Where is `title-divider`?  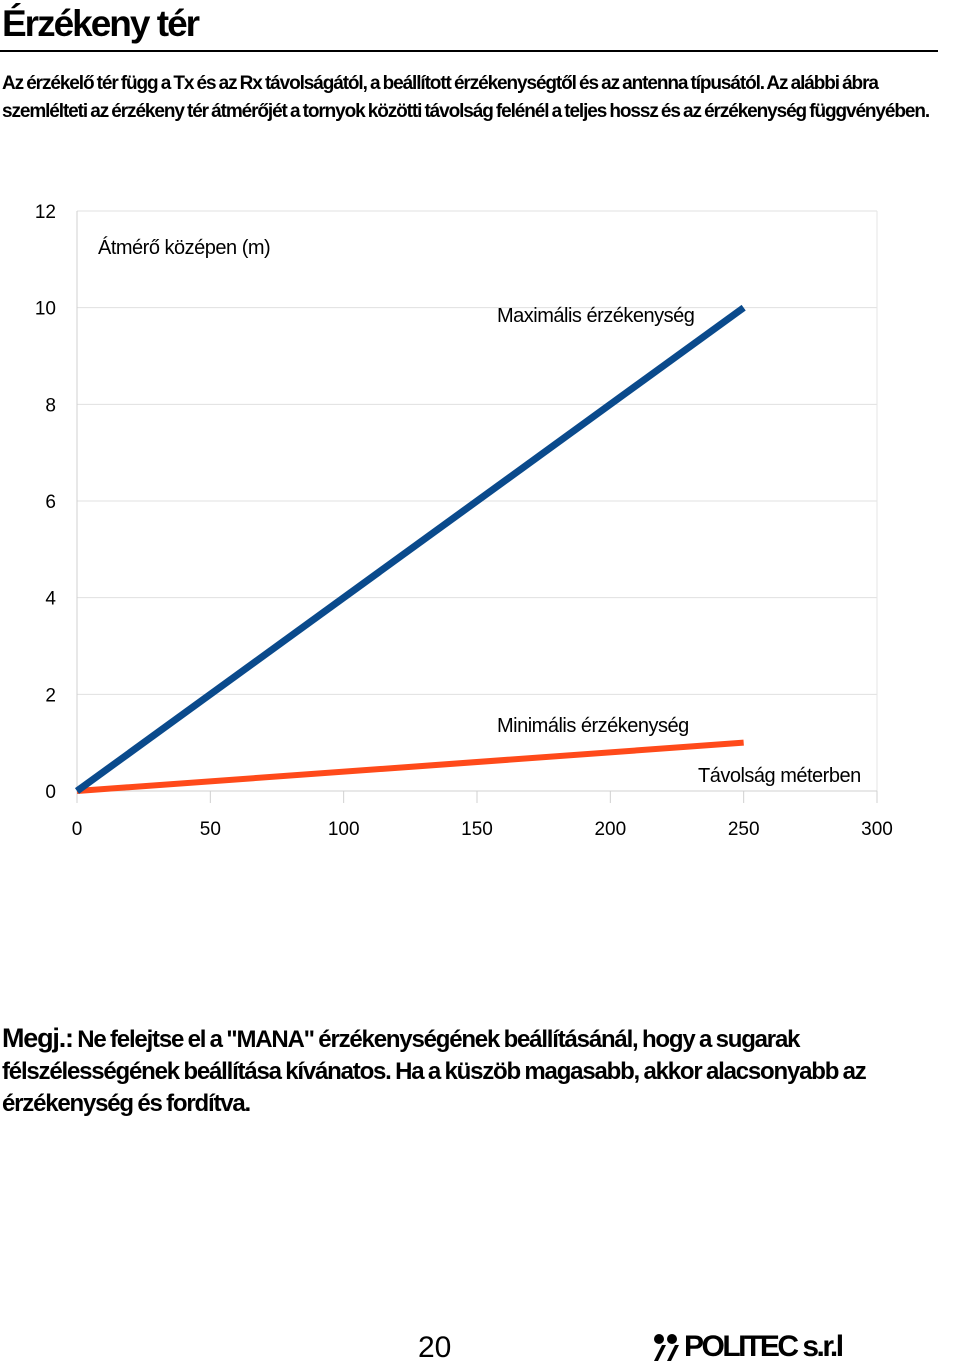 title-divider is located at coordinates (469, 51).